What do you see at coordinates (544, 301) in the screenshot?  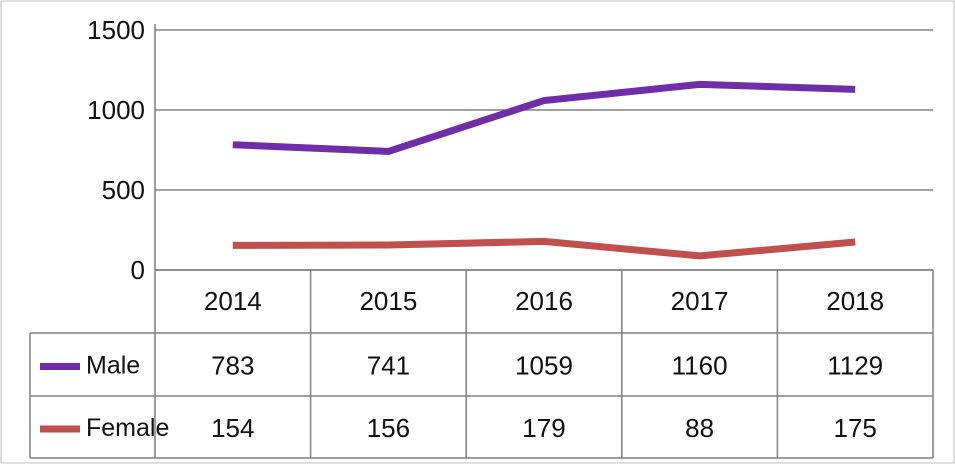 I see `x-tick-label-2016: 2016` at bounding box center [544, 301].